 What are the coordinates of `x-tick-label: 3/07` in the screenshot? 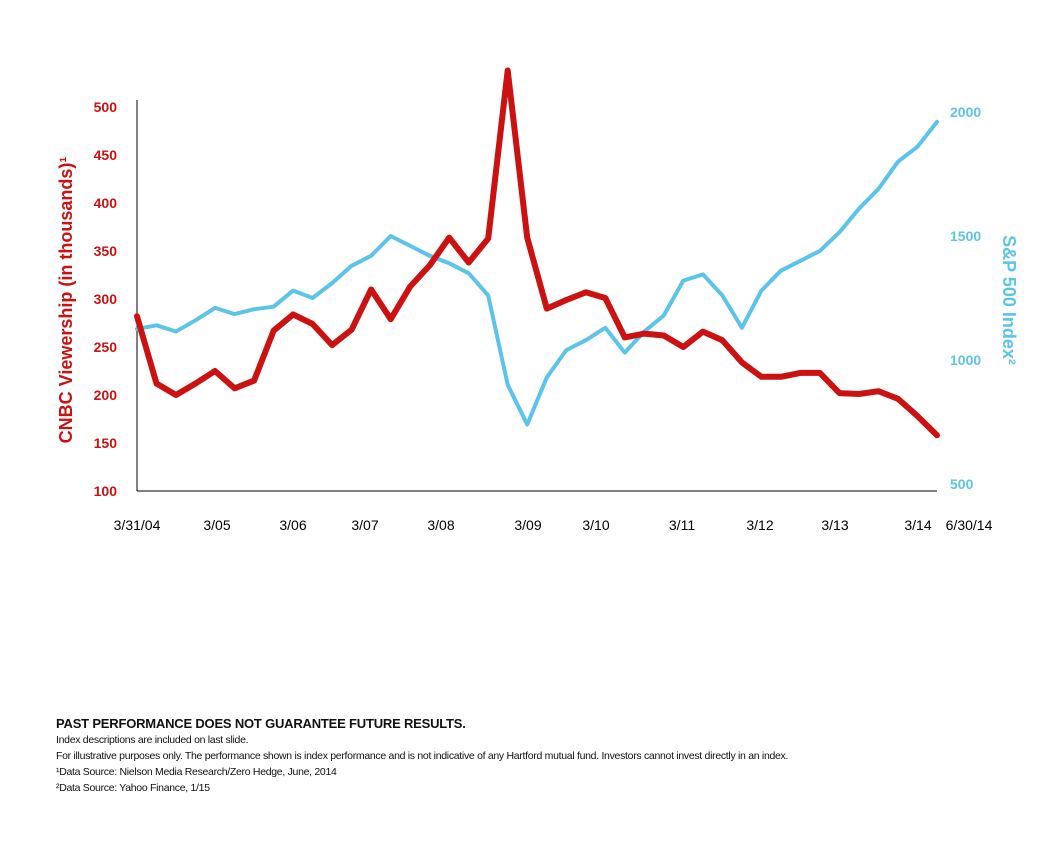 It's located at (364, 525).